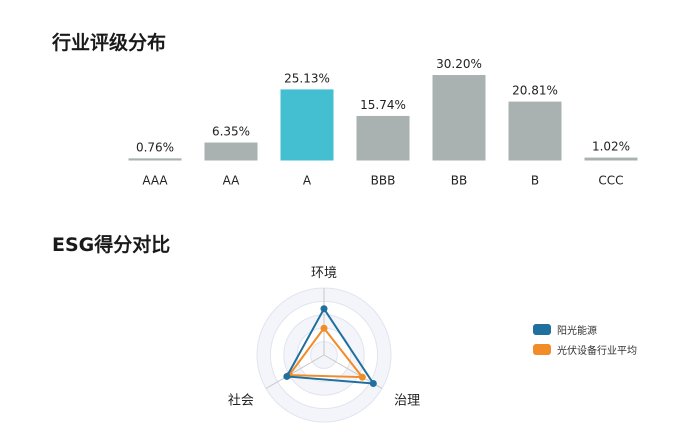 The height and width of the screenshot is (438, 687). What do you see at coordinates (597, 351) in the screenshot?
I see `legend-label: 光伏设备行业平均` at bounding box center [597, 351].